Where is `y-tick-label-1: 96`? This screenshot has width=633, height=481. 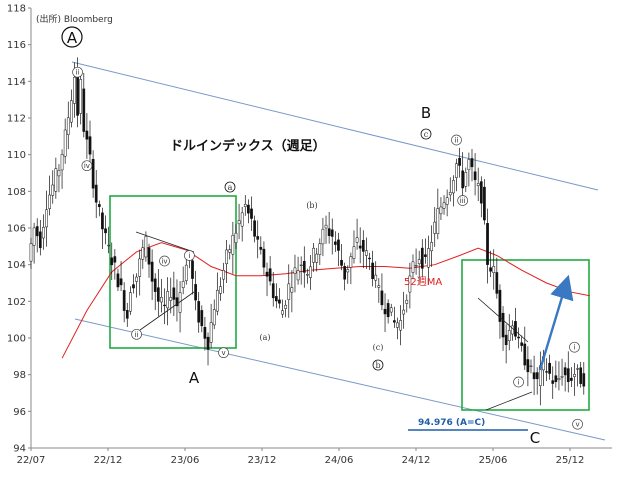 y-tick-label-1: 96 is located at coordinates (19, 412).